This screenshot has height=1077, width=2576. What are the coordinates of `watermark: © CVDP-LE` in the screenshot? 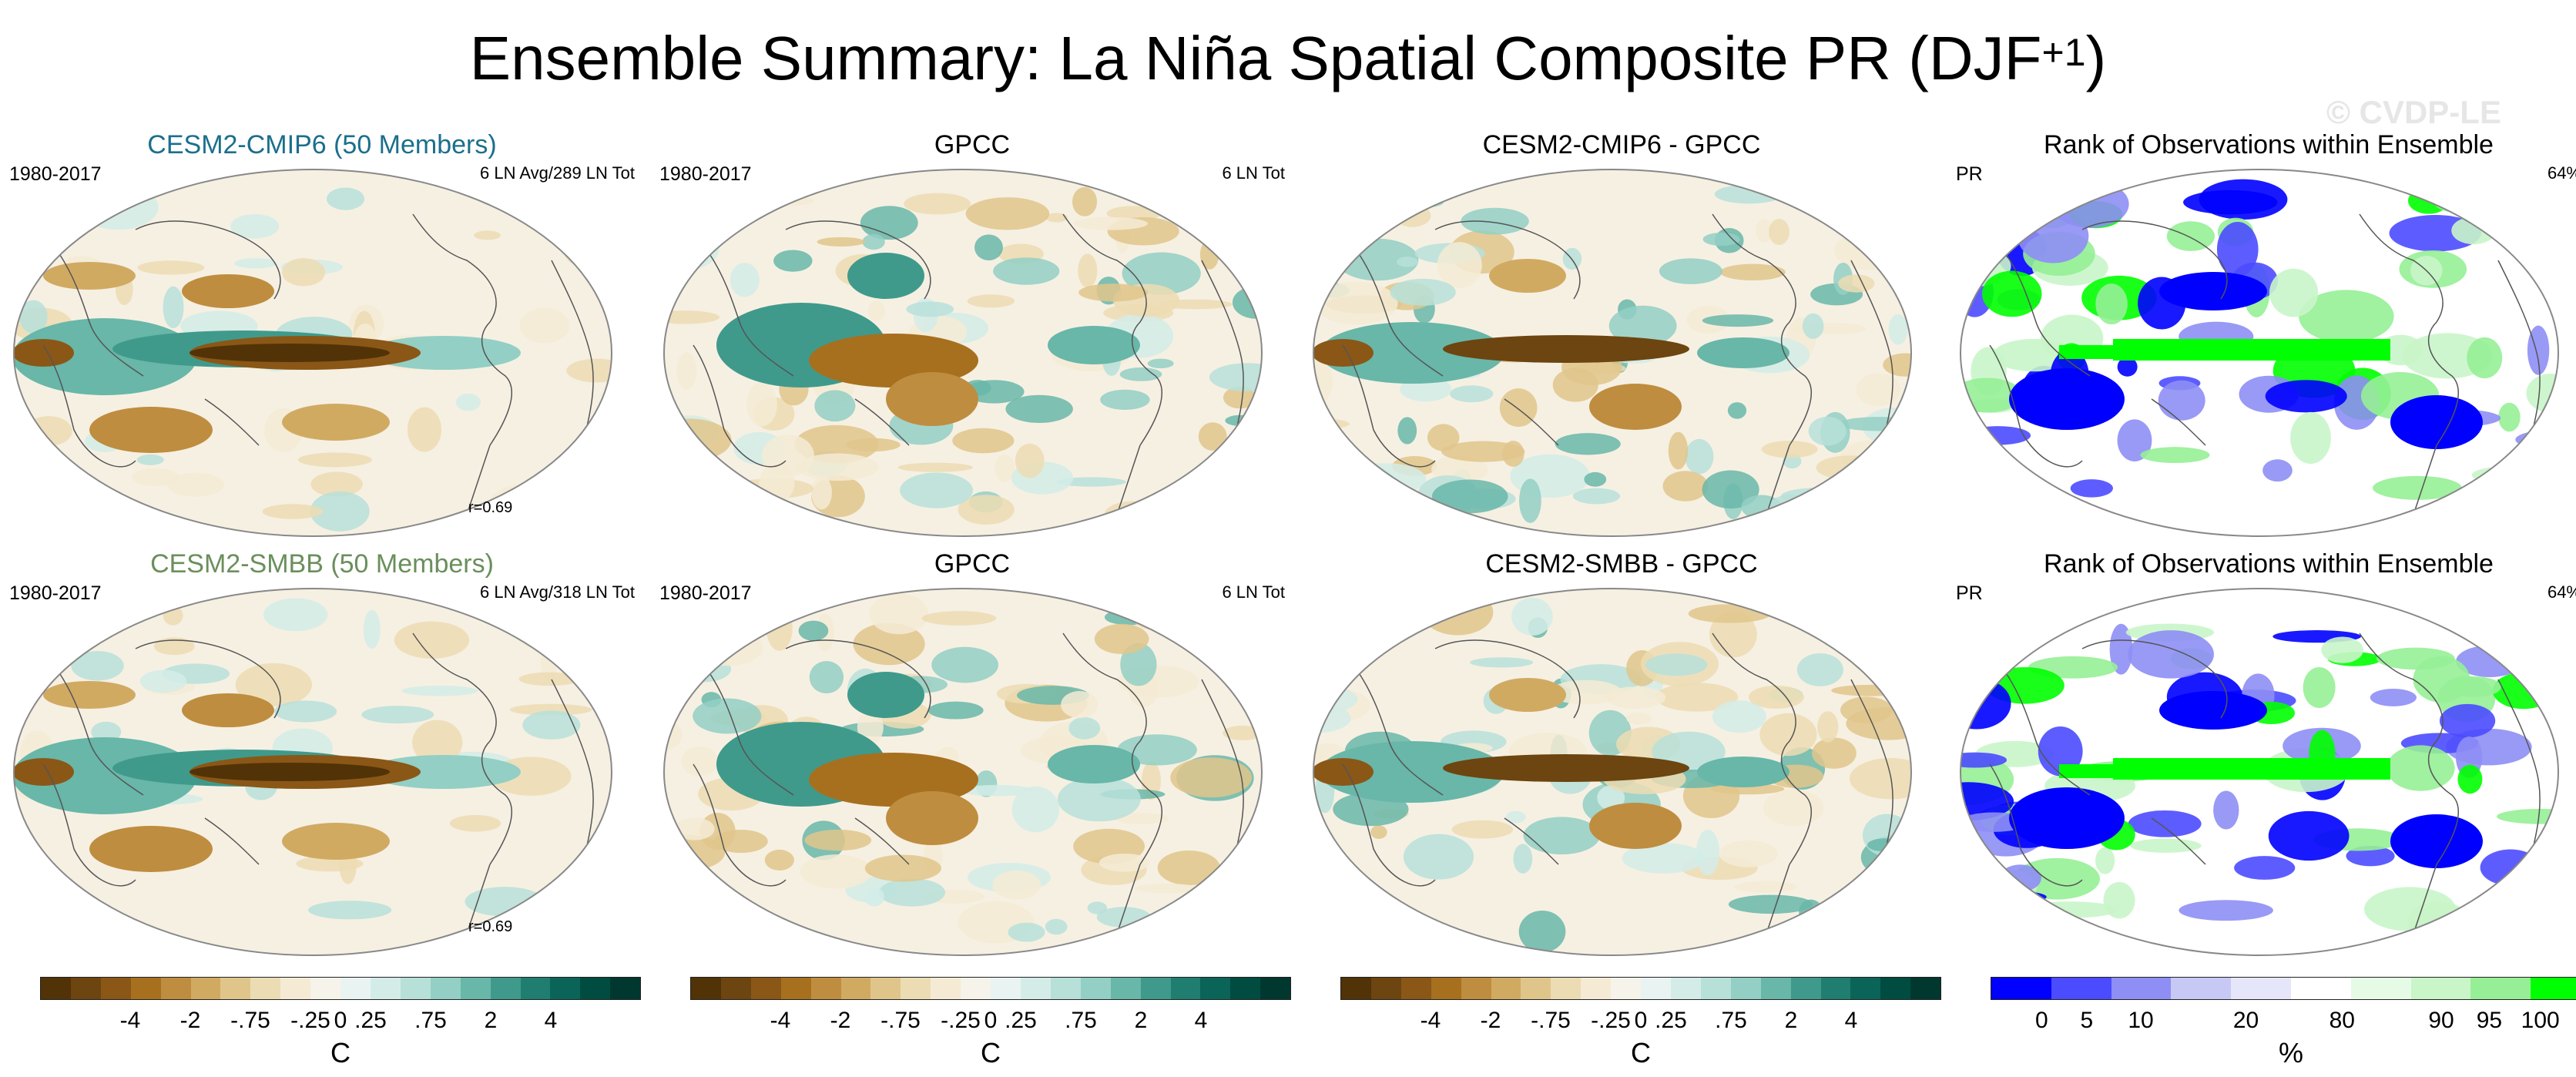 It's located at (2413, 112).